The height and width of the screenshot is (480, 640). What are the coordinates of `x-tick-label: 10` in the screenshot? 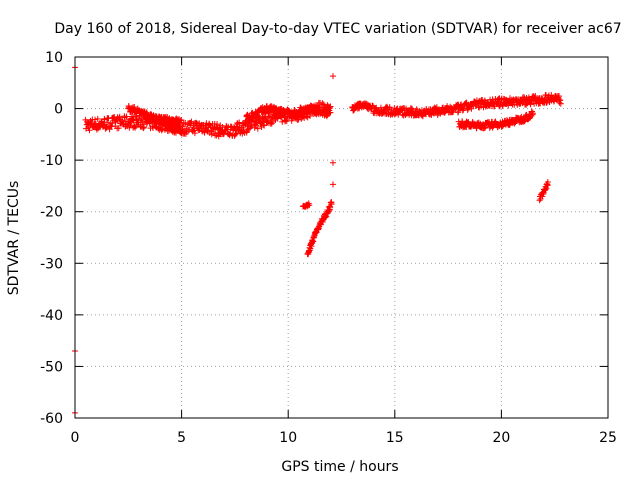 It's located at (288, 438).